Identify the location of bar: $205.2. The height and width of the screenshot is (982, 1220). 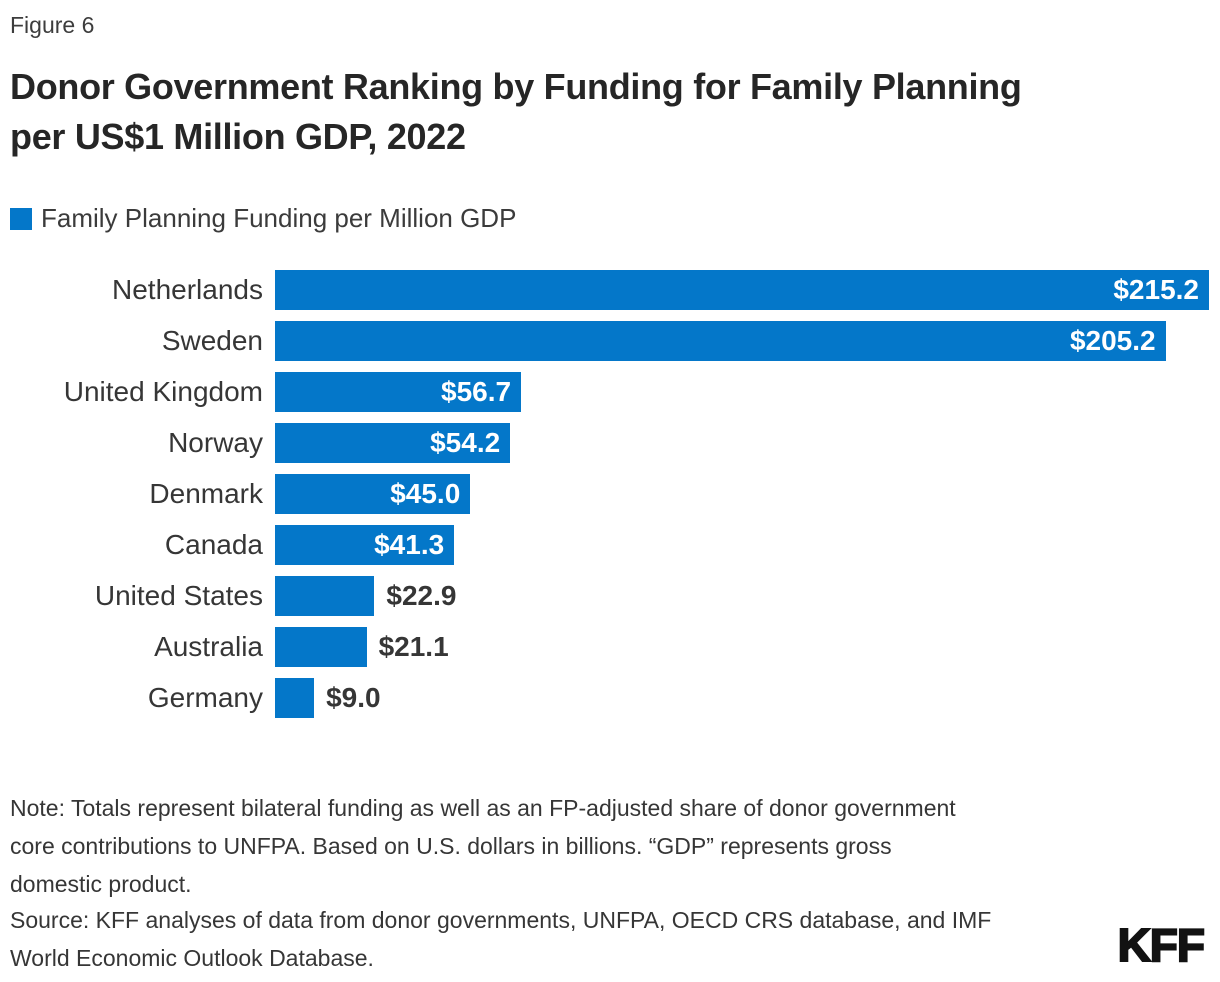
(720, 341).